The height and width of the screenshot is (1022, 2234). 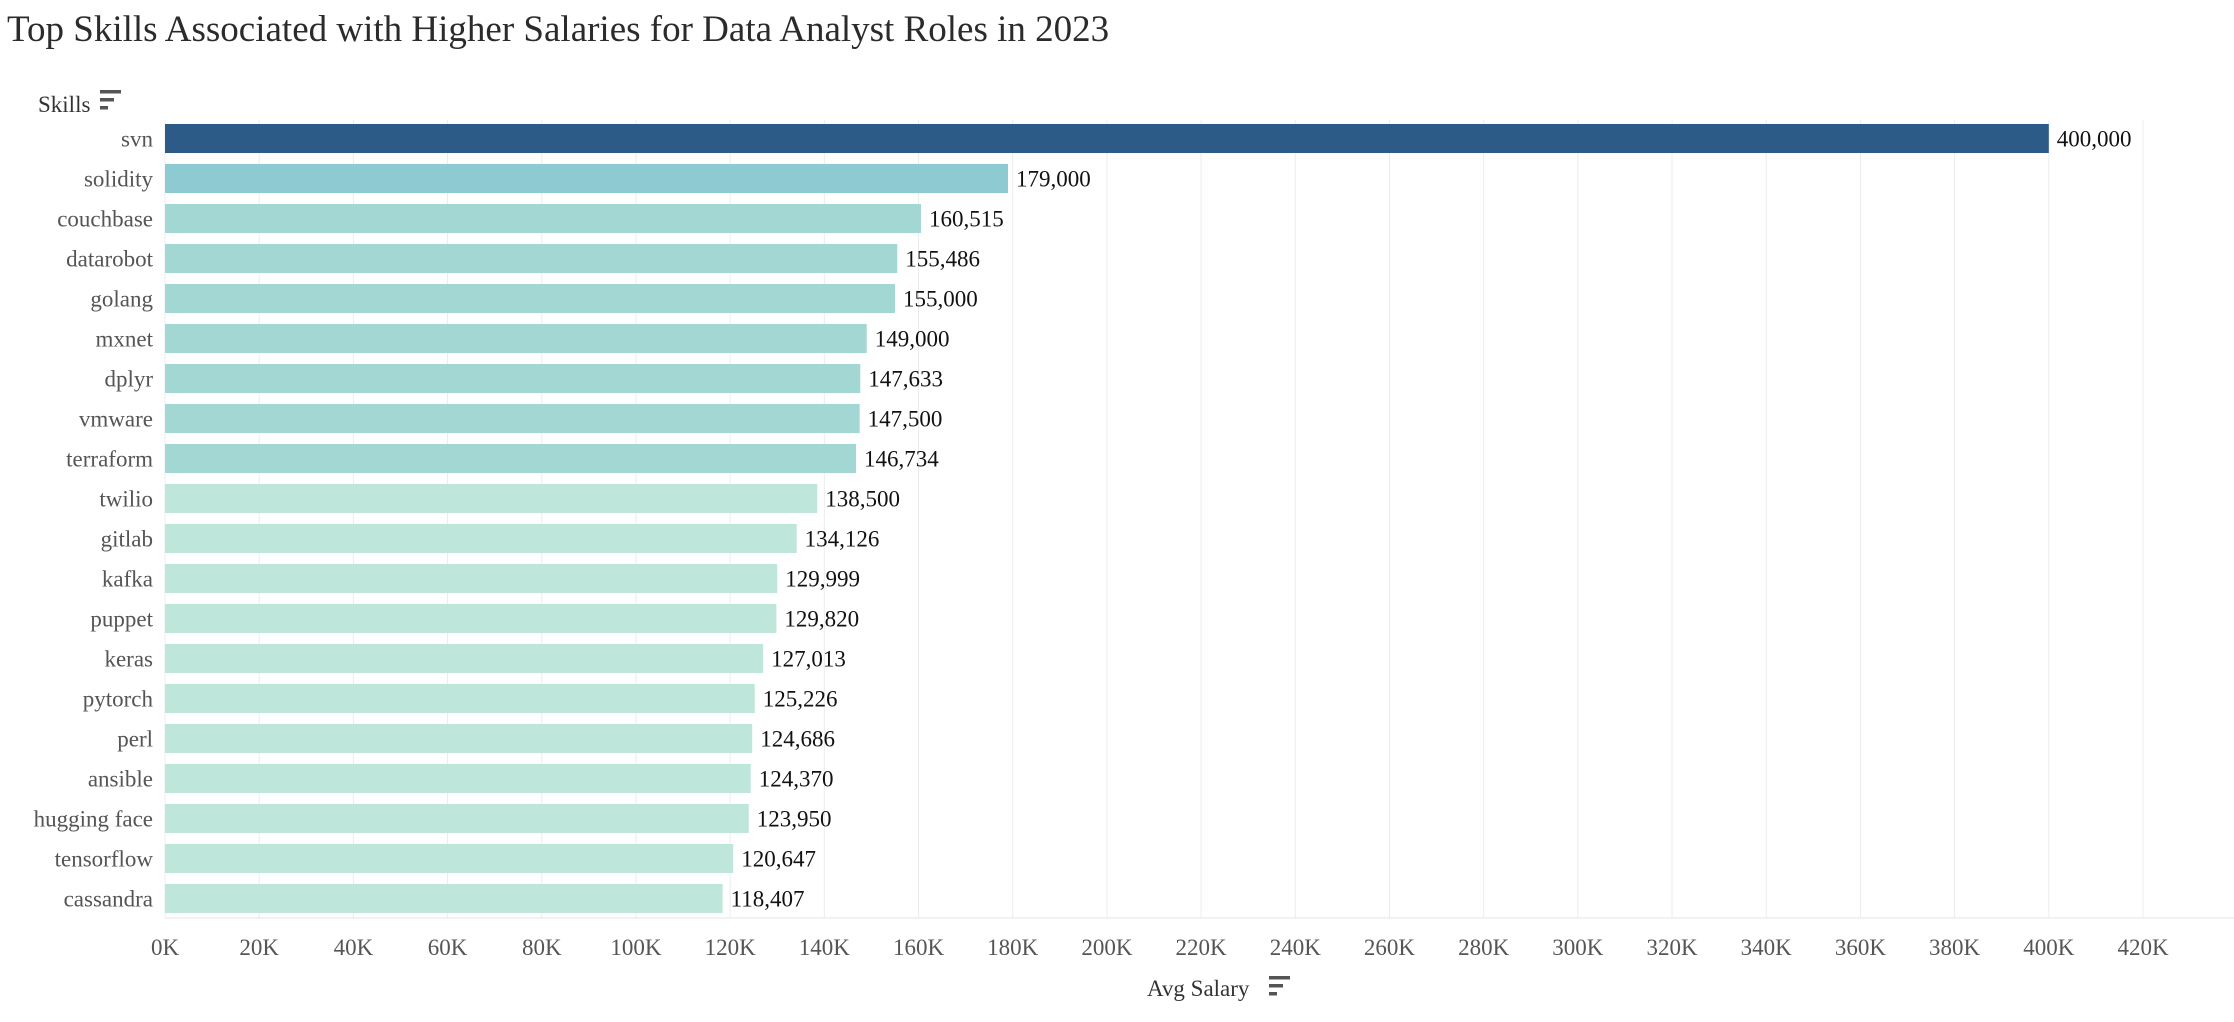 I want to click on bar-twilio, so click(x=491, y=498).